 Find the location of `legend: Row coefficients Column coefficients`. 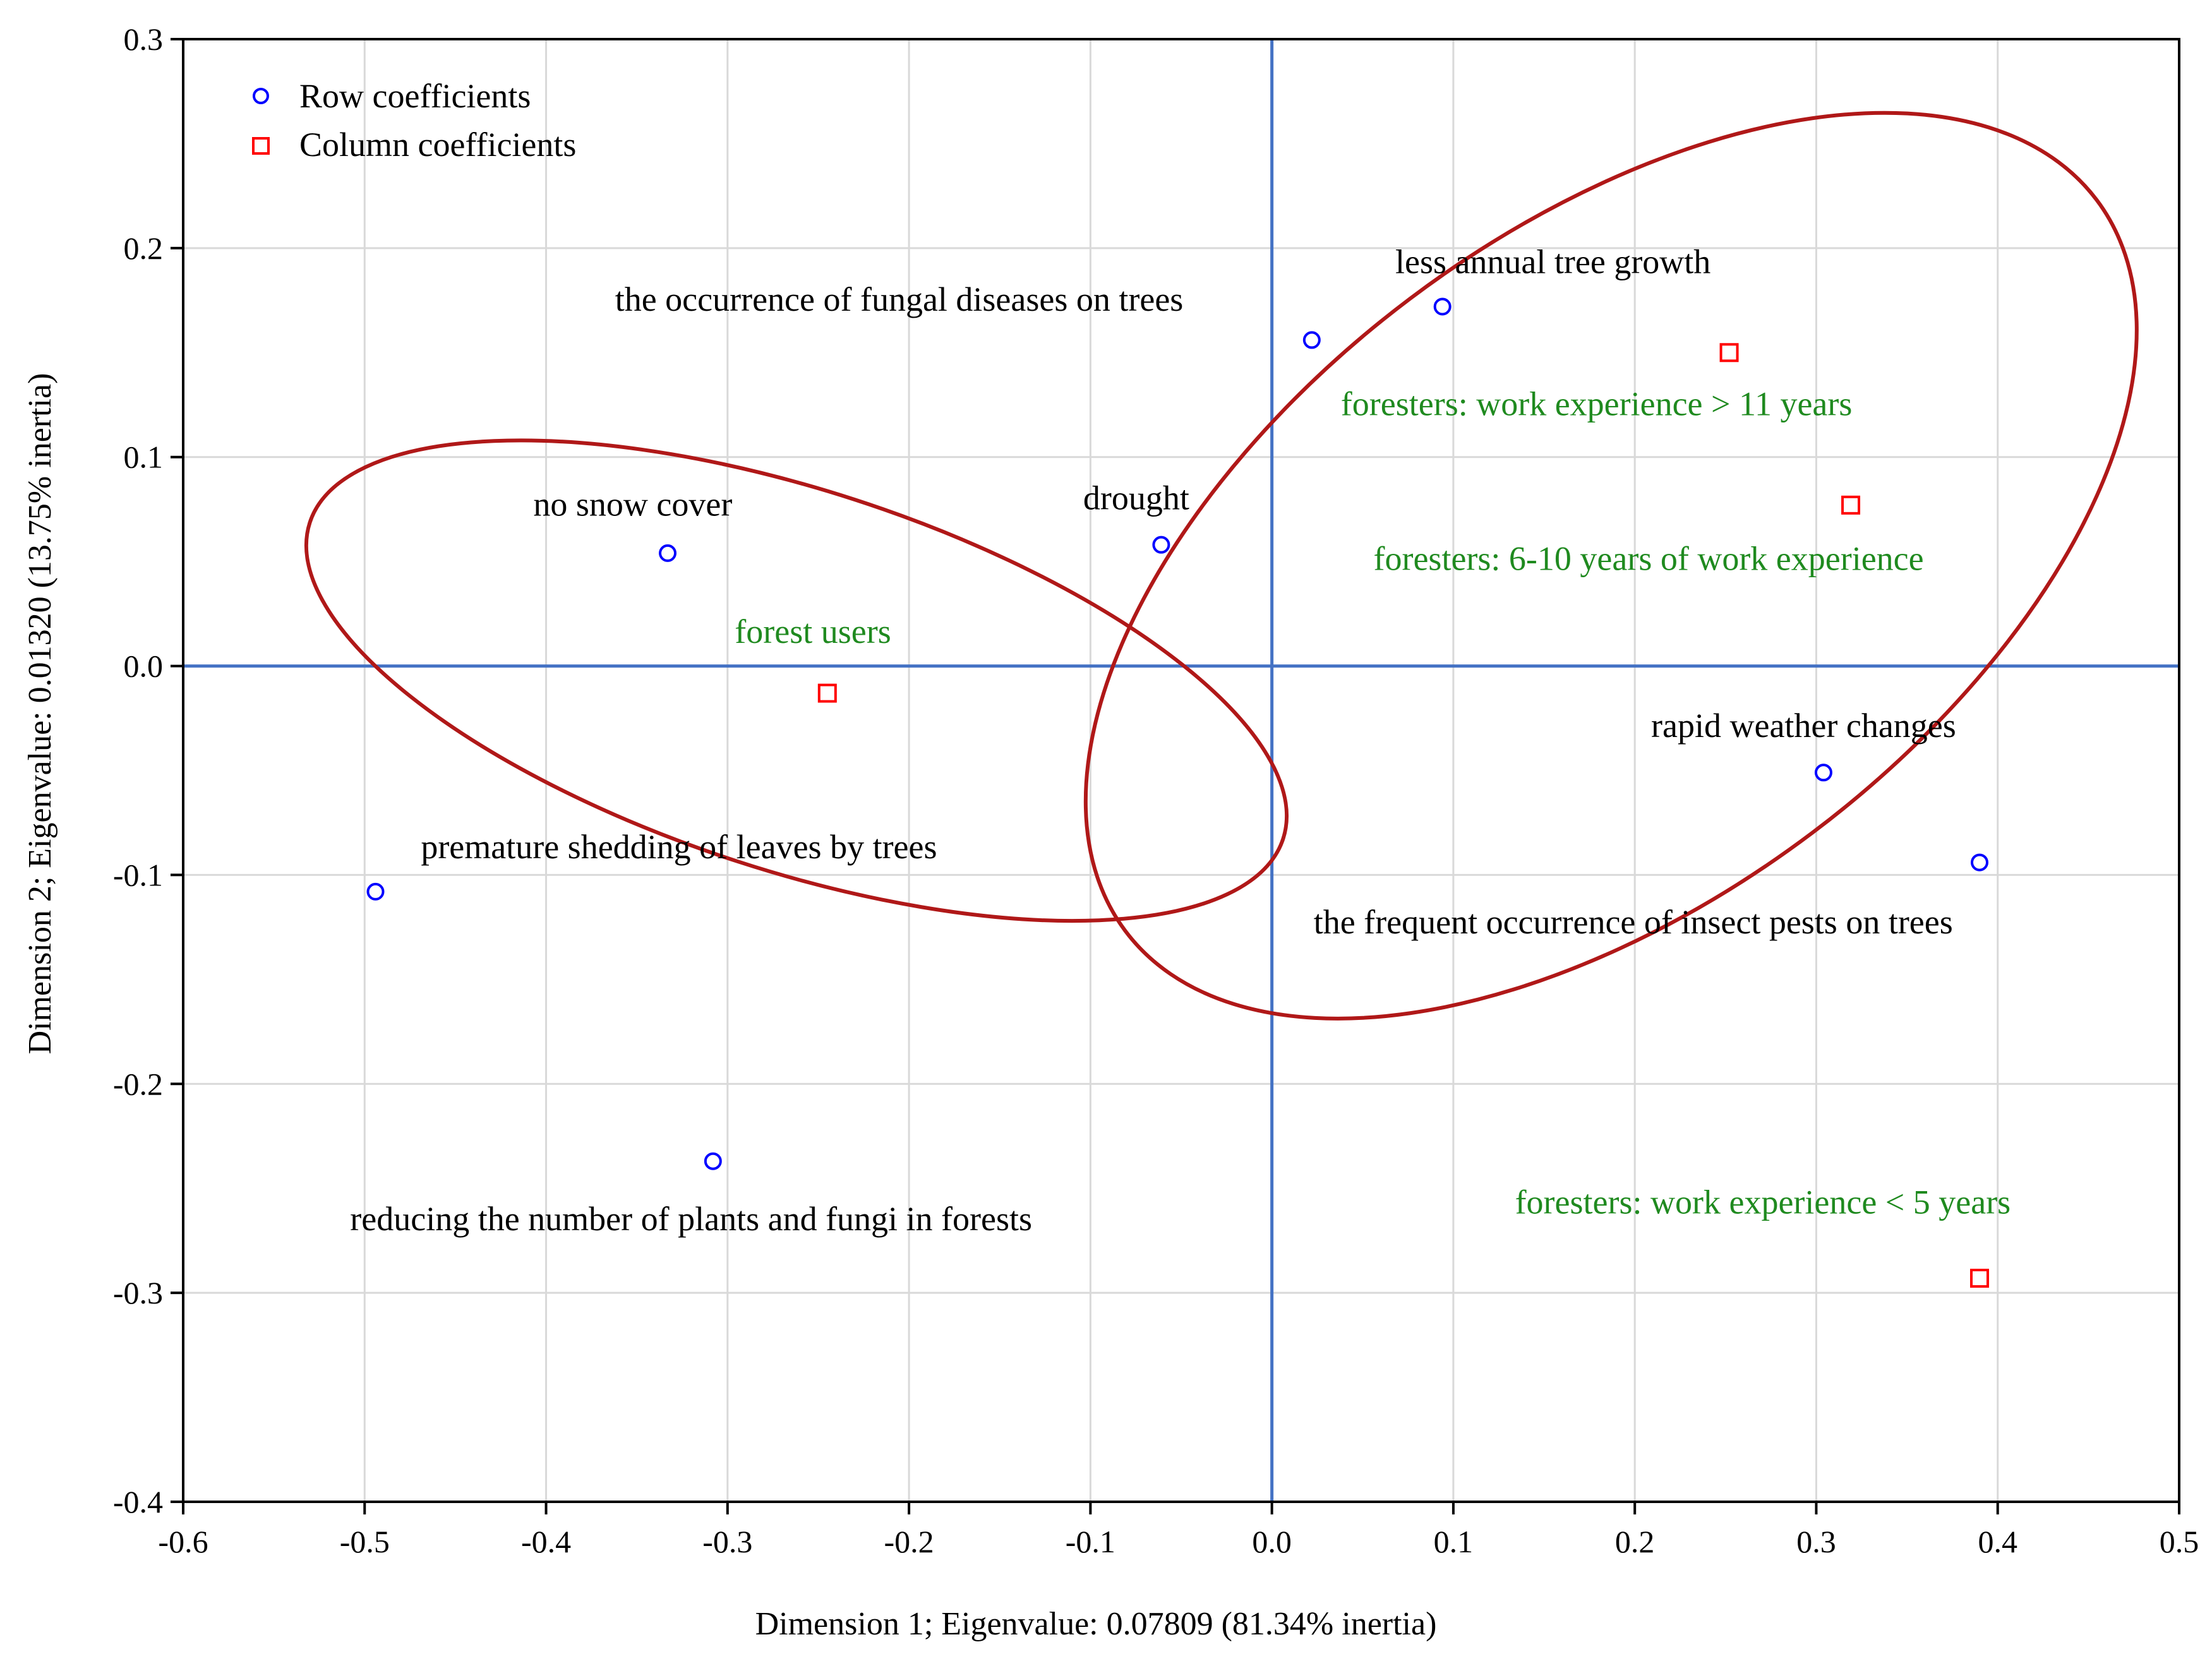

legend: Row coefficients Column coefficients is located at coordinates (414, 121).